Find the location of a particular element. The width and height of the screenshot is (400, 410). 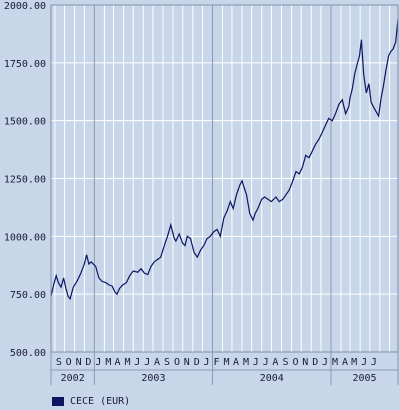

y-tick-label: 500.00 is located at coordinates (28, 353).